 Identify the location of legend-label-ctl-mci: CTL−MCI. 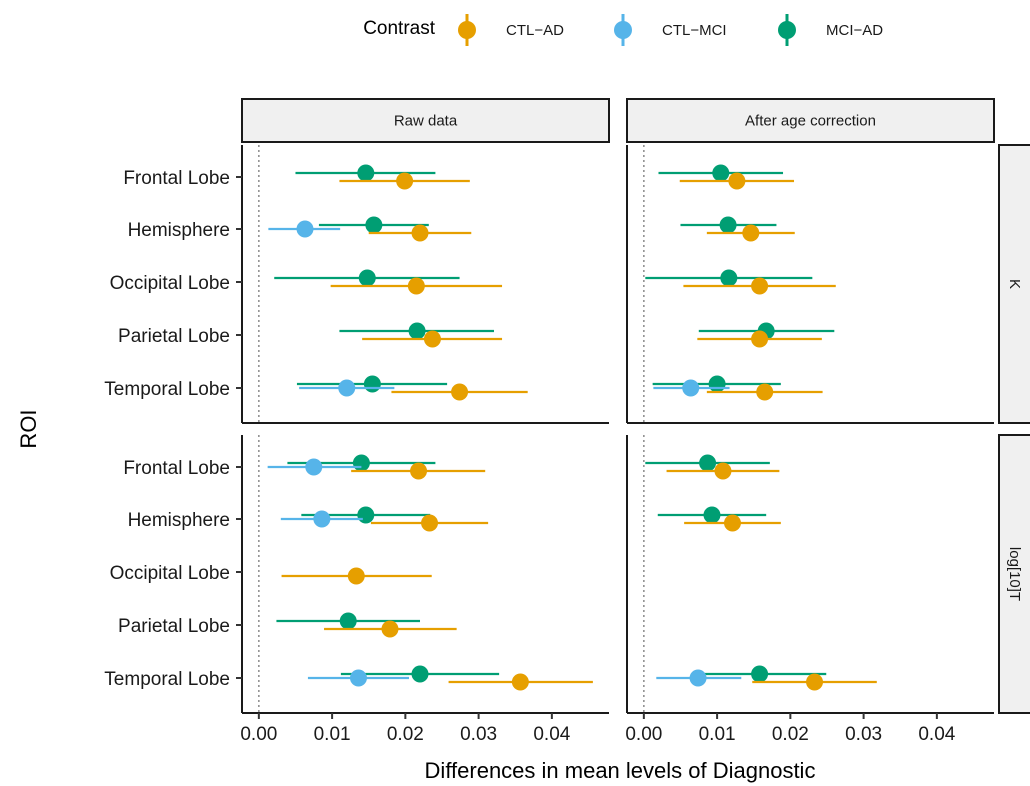
(694, 30).